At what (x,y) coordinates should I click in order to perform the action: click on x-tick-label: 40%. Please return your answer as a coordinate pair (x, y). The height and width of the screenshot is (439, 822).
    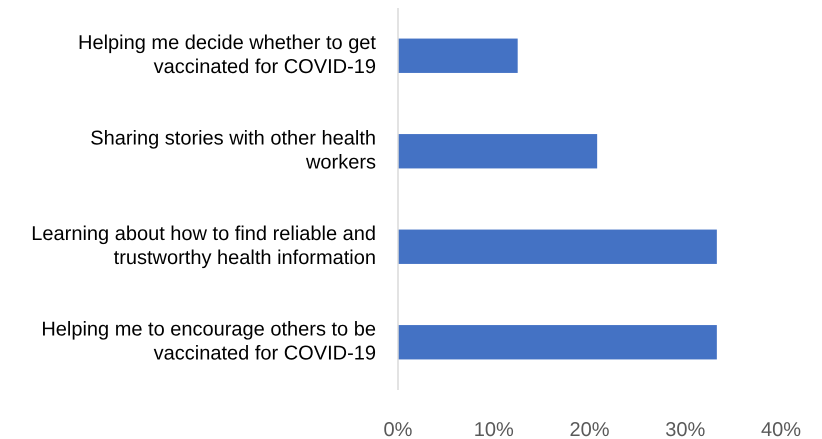
    Looking at the image, I should click on (781, 429).